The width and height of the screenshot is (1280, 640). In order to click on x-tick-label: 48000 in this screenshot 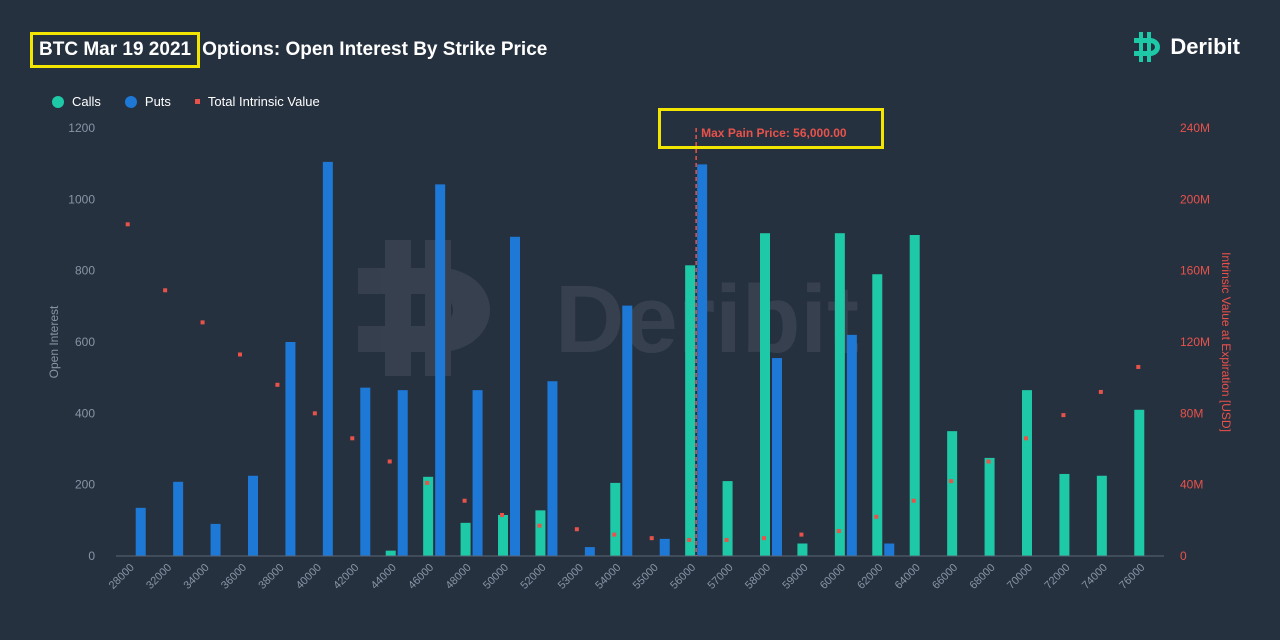, I will do `click(459, 577)`.